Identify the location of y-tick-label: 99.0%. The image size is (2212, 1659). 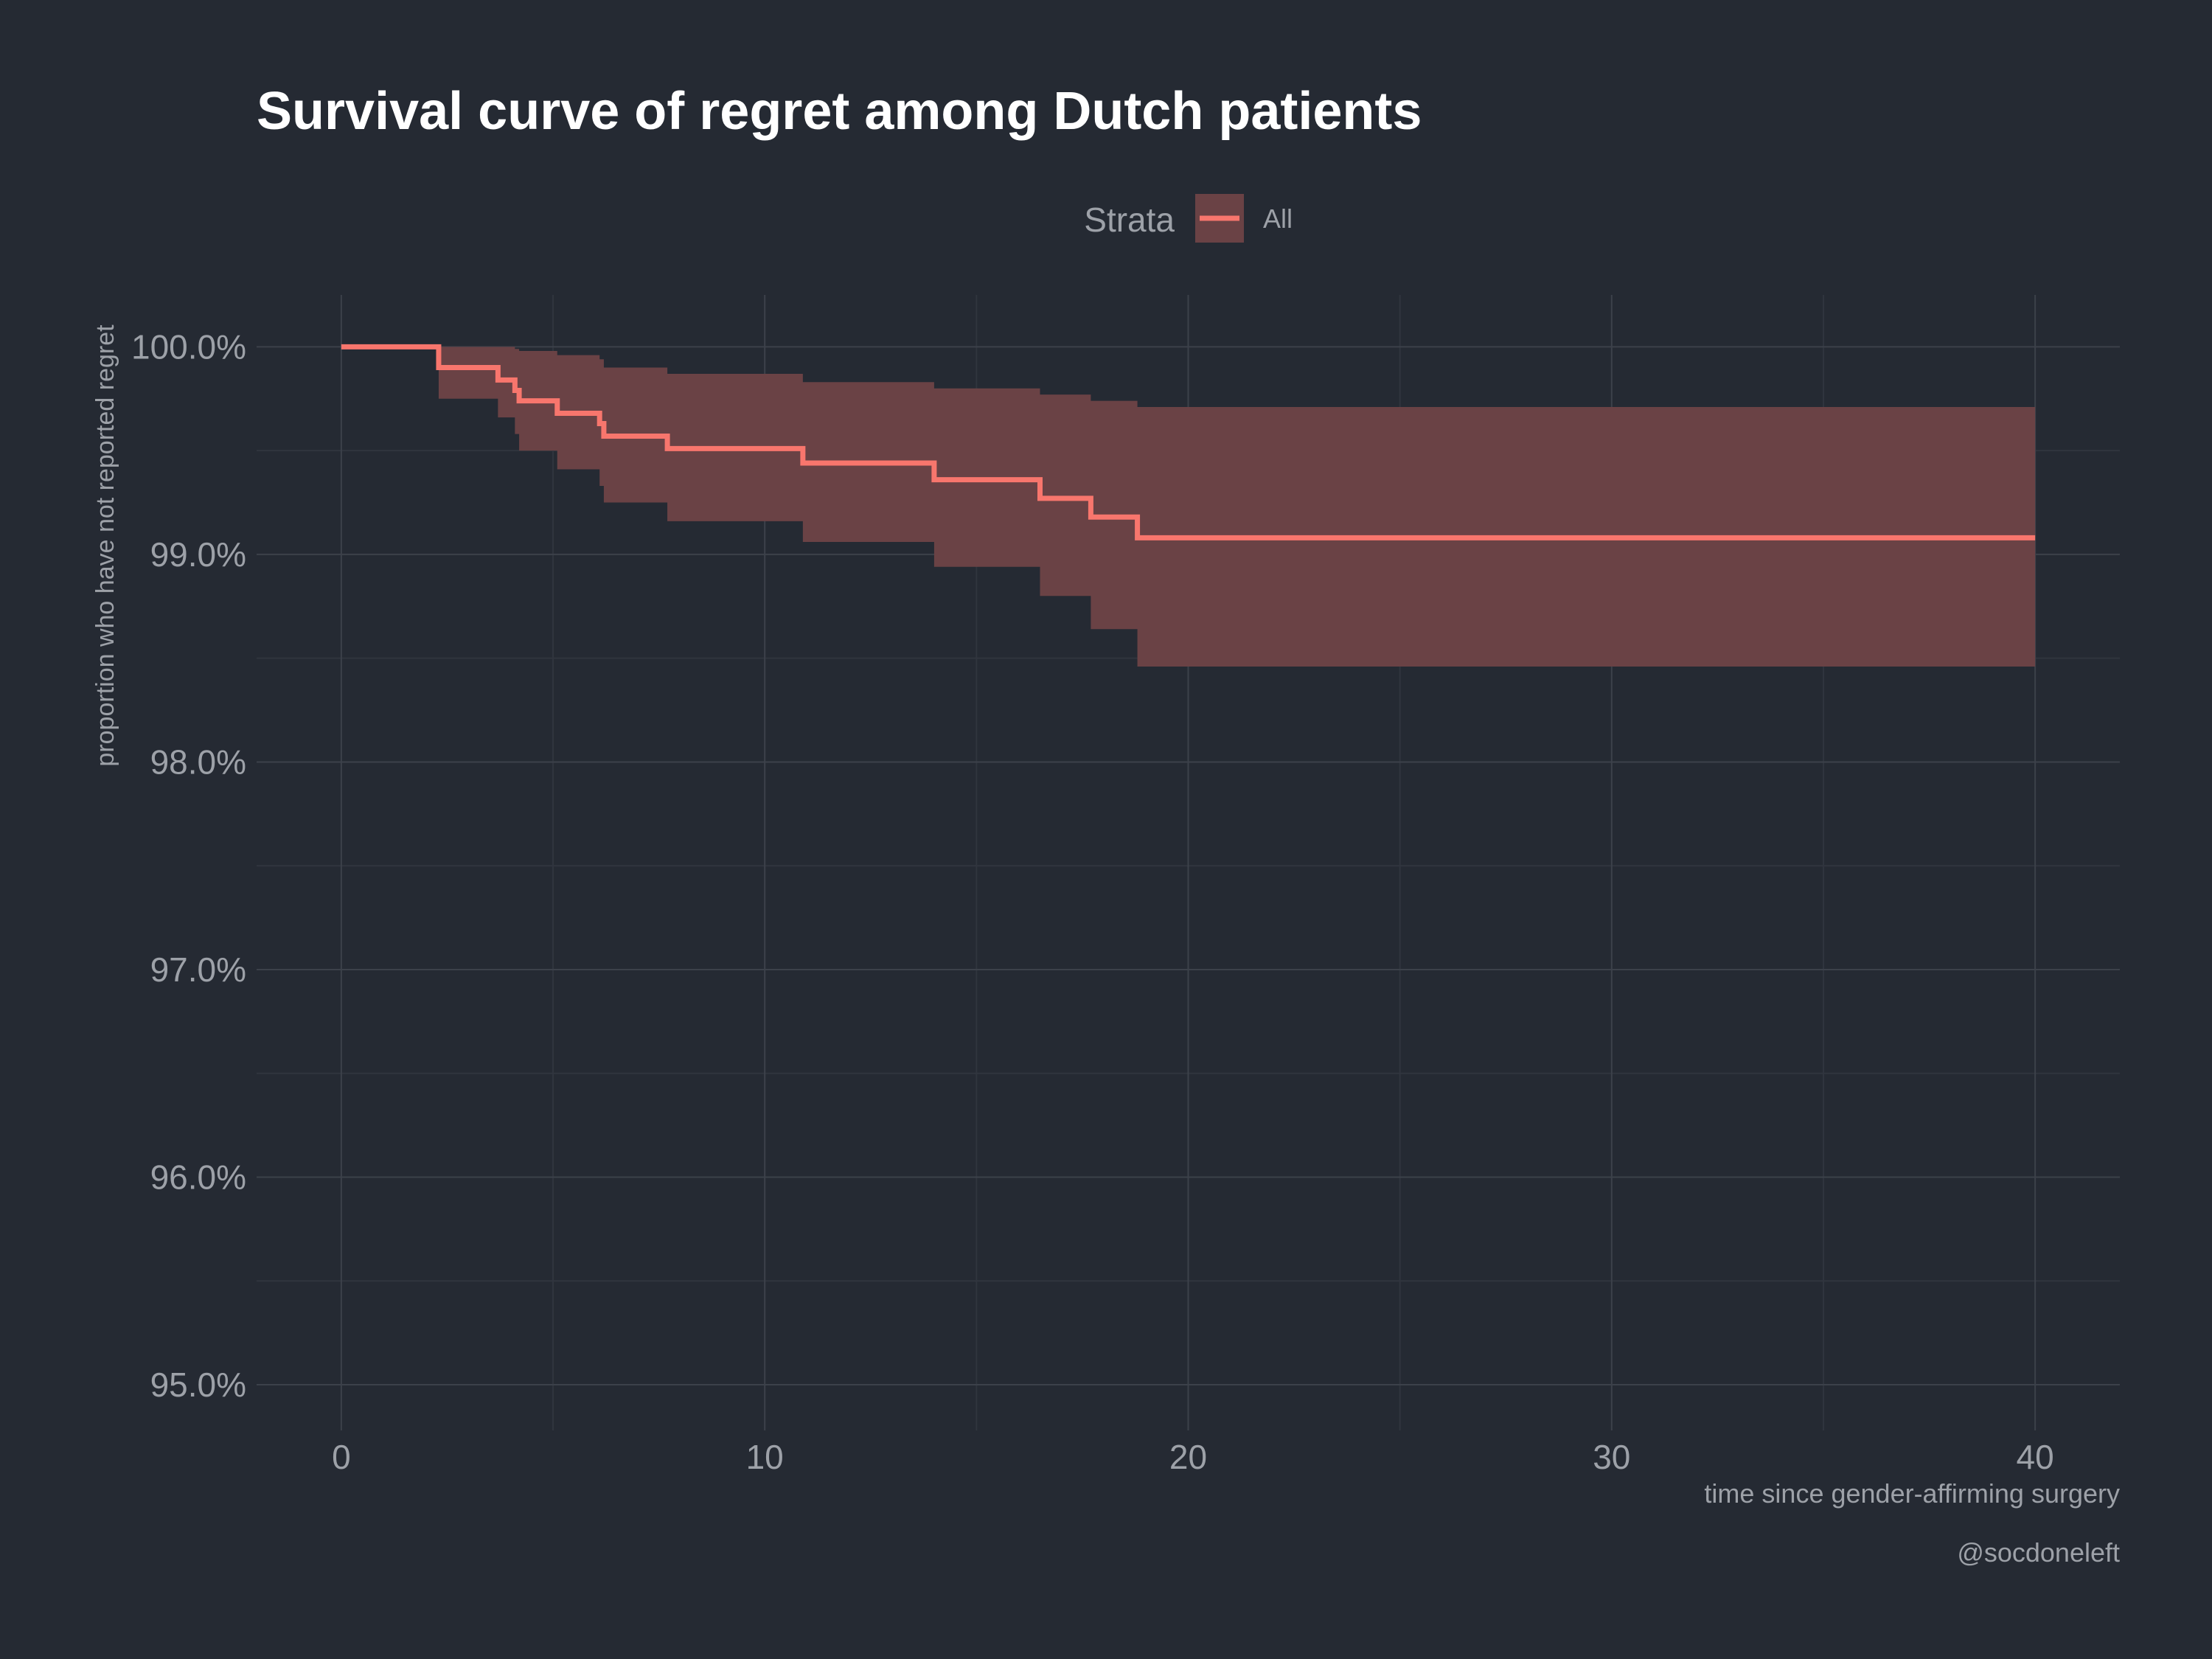
(198, 554).